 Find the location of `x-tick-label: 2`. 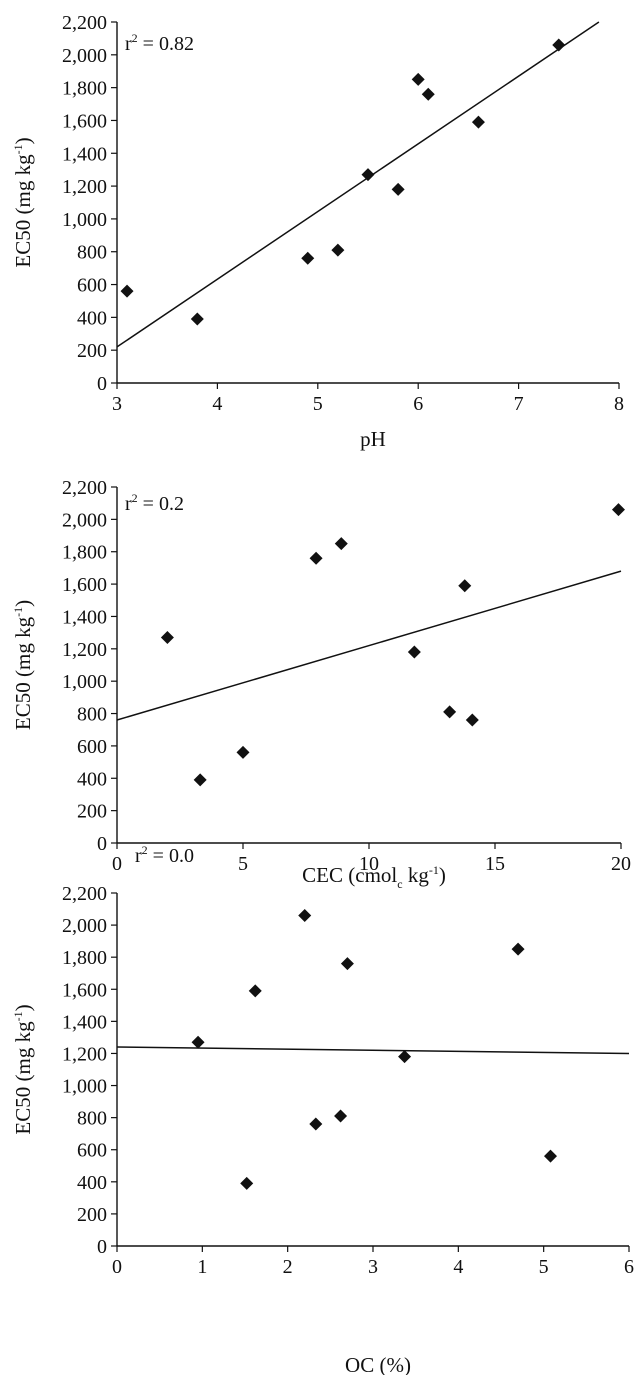

x-tick-label: 2 is located at coordinates (288, 1267).